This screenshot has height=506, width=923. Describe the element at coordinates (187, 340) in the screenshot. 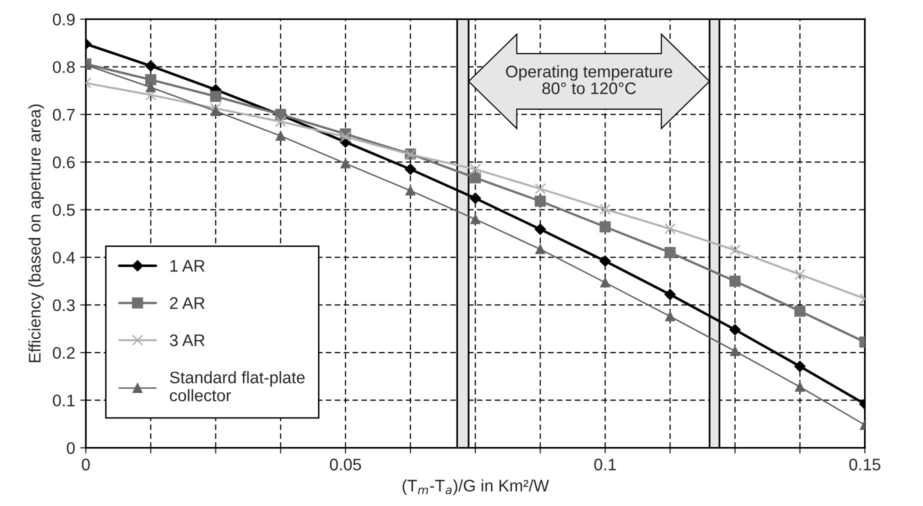

I see `legend-label: 3 AR` at that location.